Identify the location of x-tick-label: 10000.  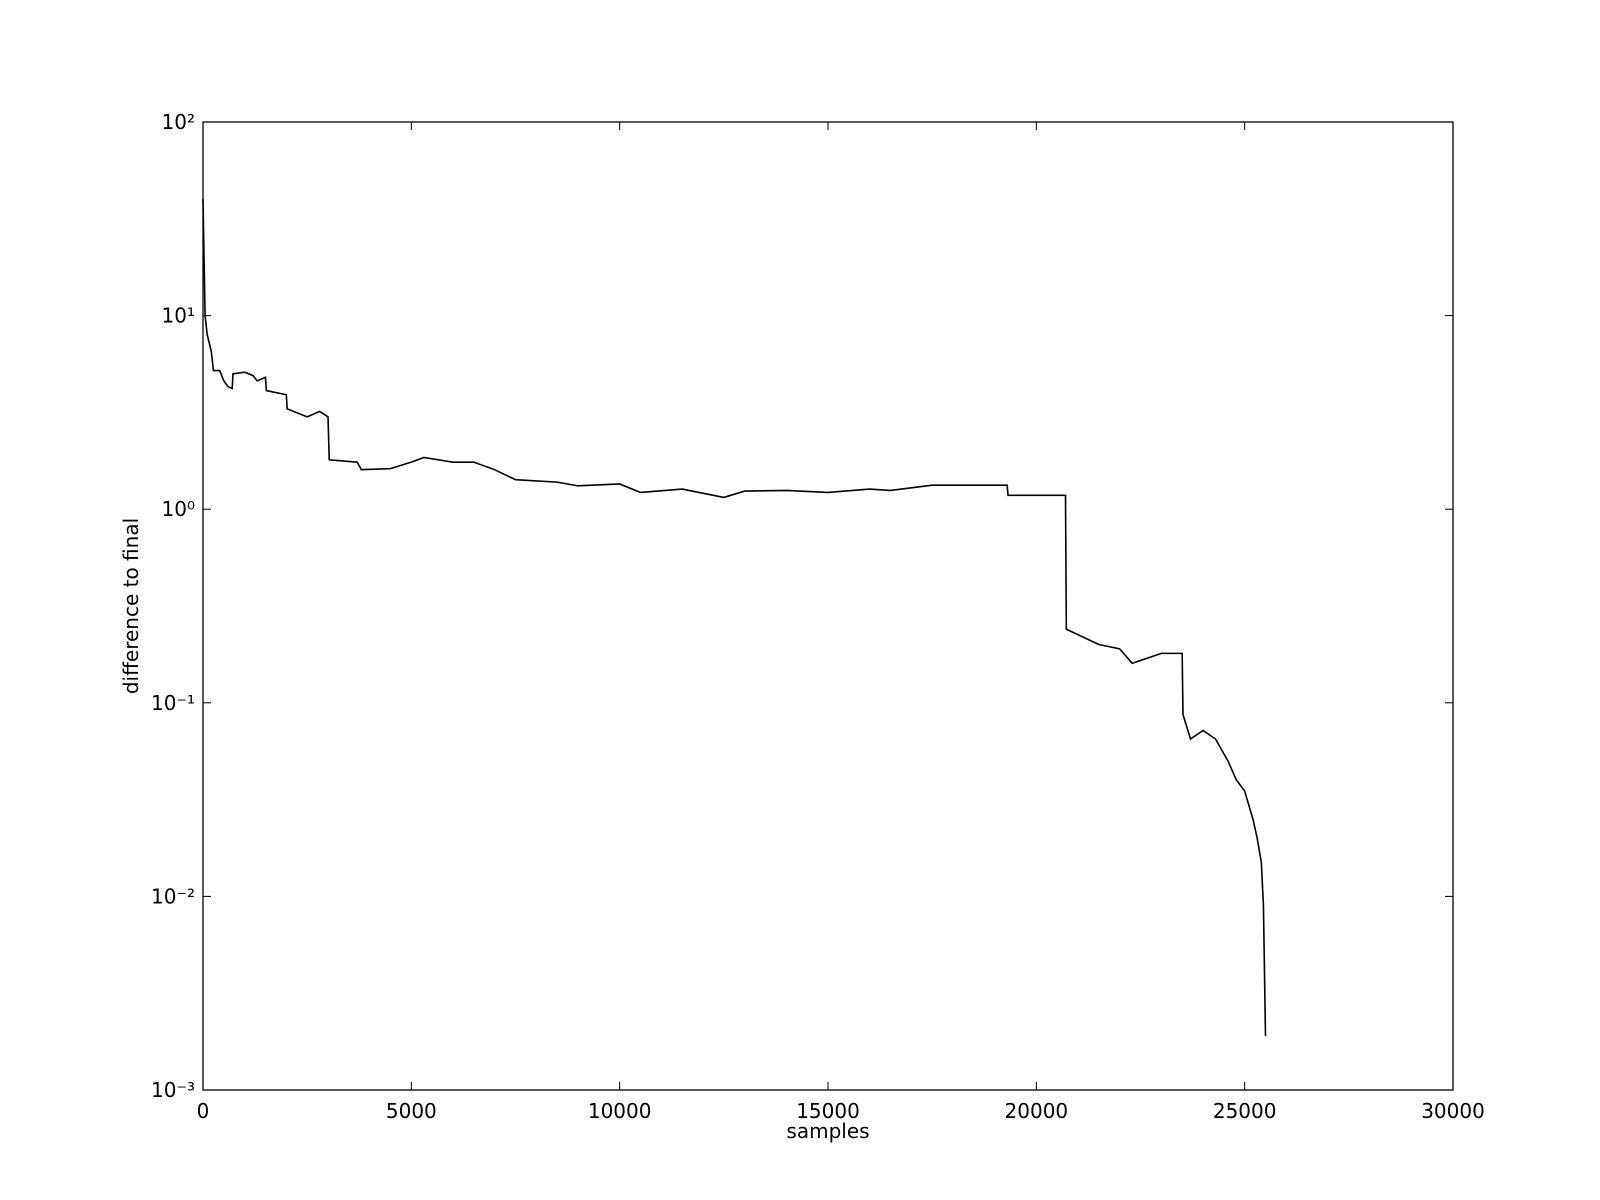
(620, 1111).